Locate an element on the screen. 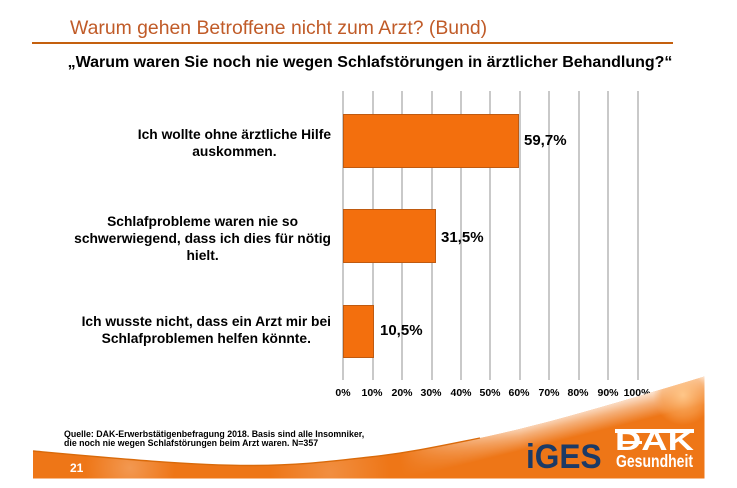  svg-text: 21 is located at coordinates (77, 468).